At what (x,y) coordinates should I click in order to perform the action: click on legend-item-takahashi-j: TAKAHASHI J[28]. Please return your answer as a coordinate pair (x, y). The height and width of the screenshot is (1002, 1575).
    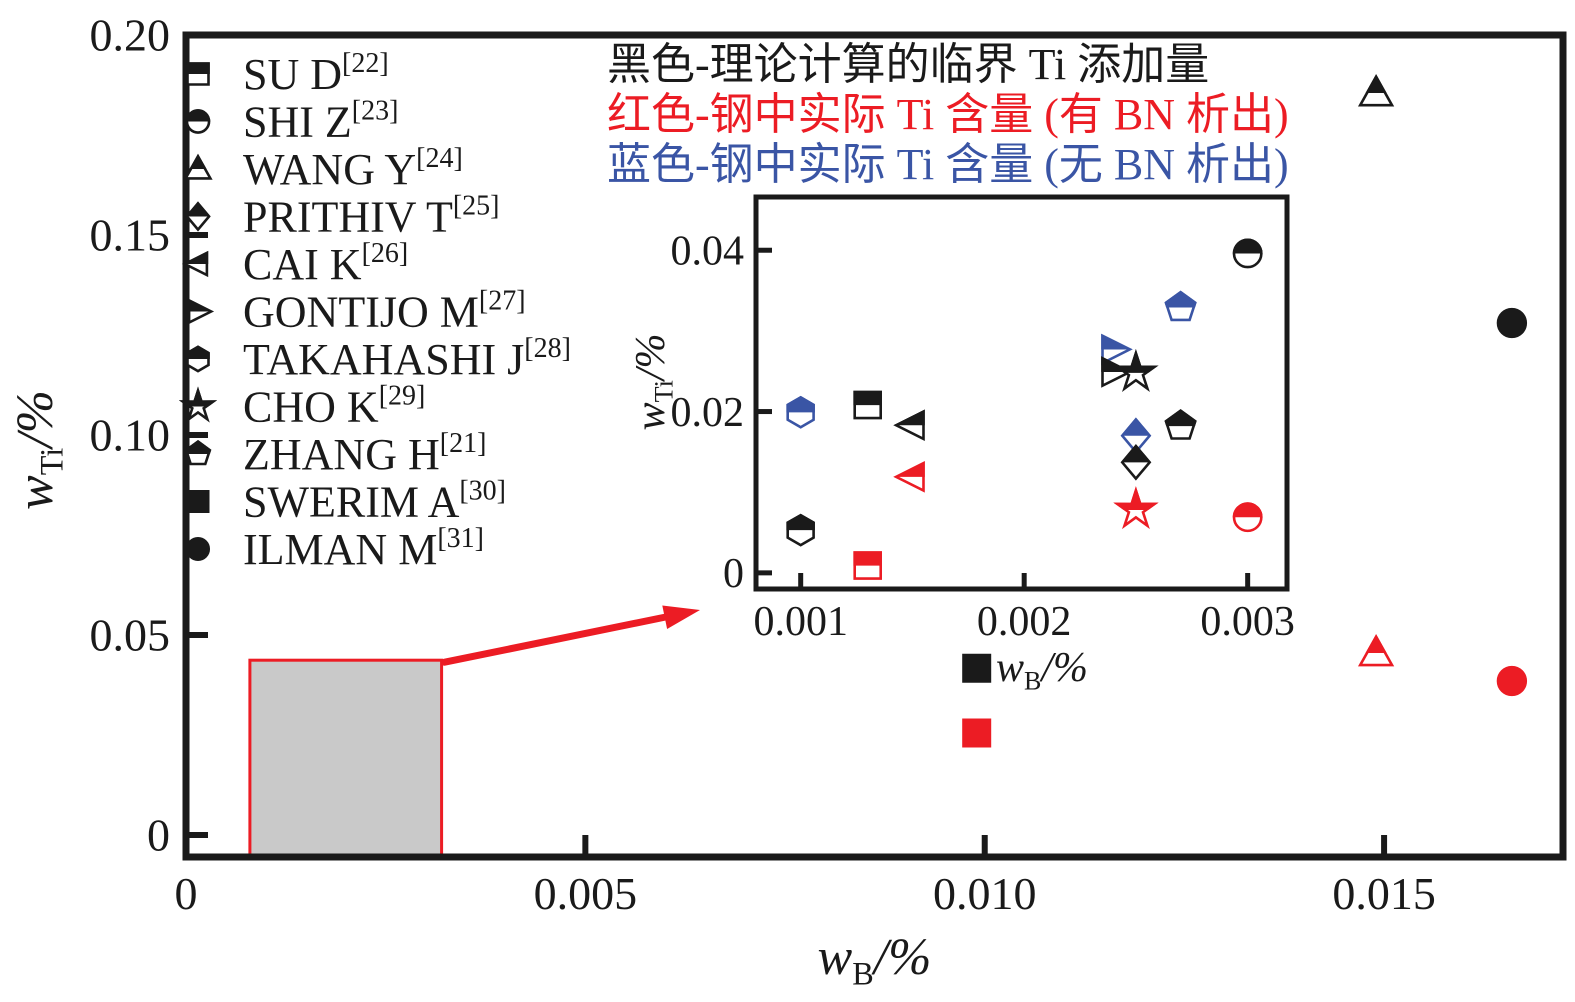
    Looking at the image, I should click on (378, 358).